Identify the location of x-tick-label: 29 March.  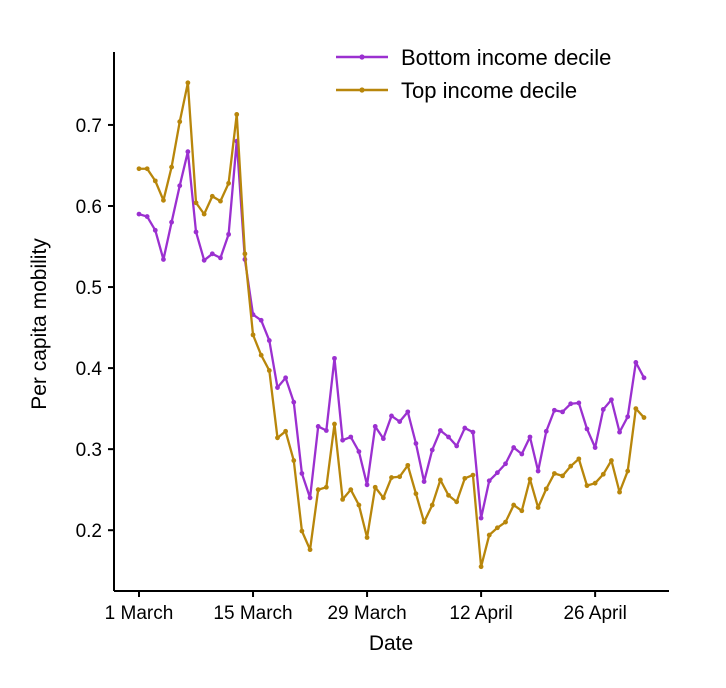
(366, 613).